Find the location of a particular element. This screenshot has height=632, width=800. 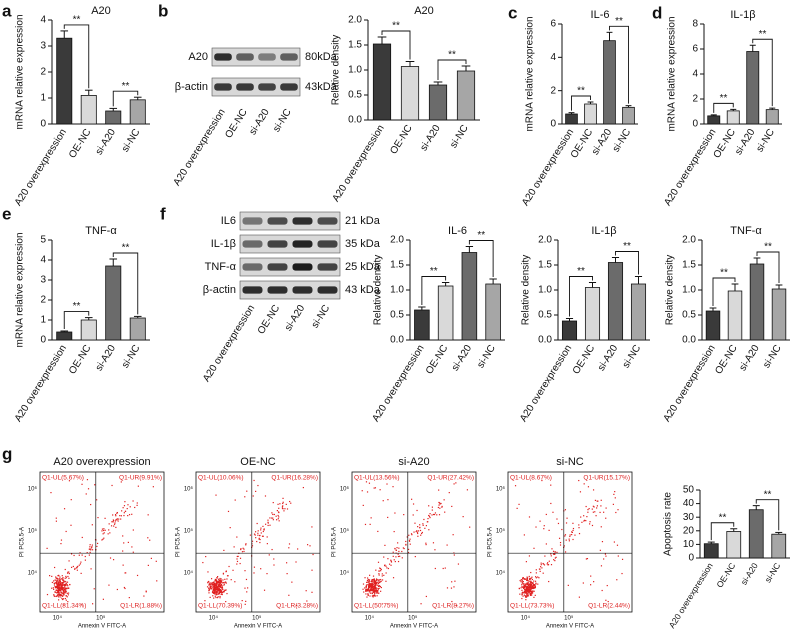

blot-strip is located at coordinates (290, 290).